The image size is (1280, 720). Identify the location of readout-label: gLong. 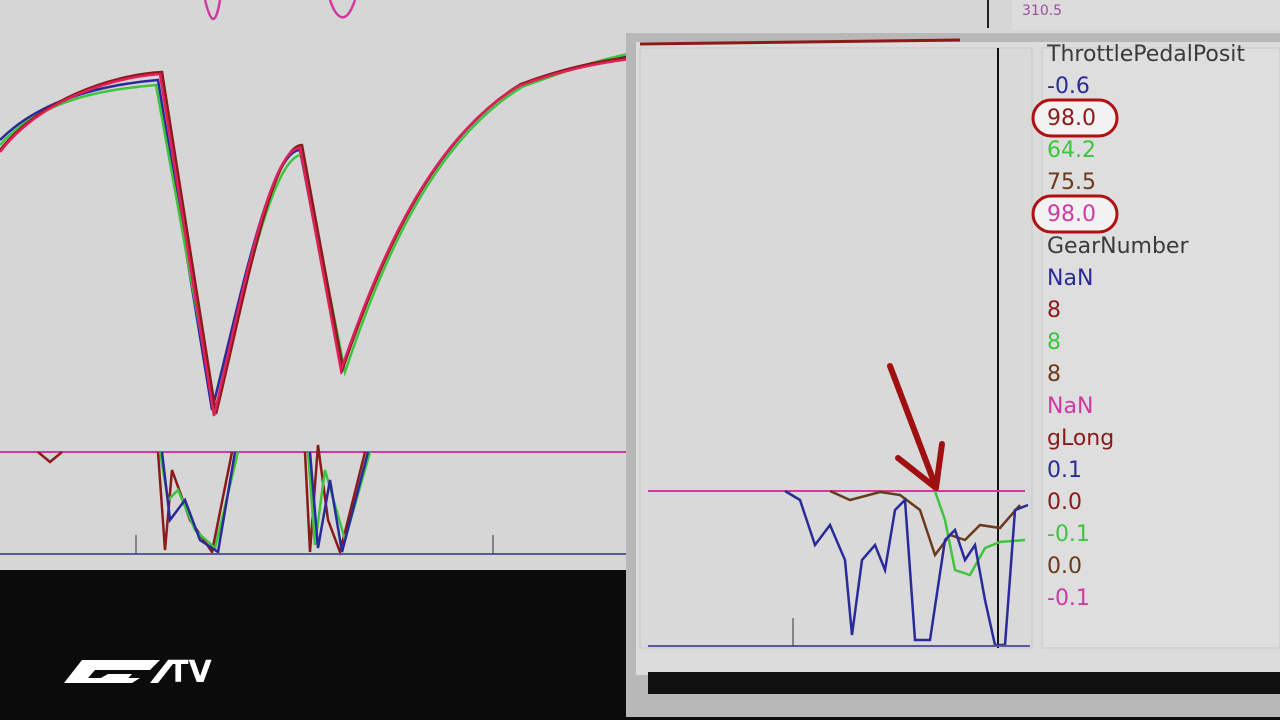
(1080, 438).